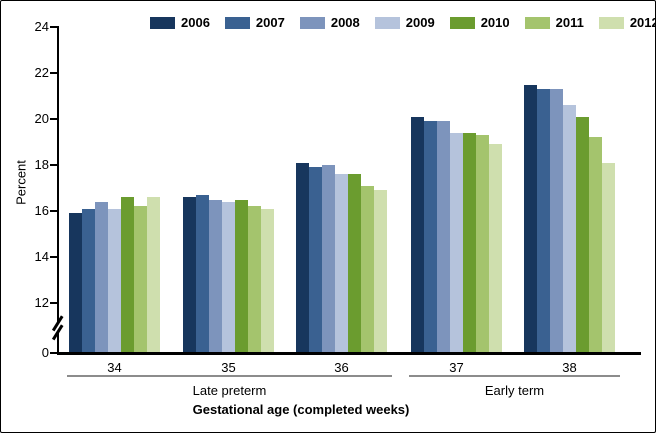 This screenshot has width=656, height=433. I want to click on legend-item-2011: 2011, so click(554, 22).